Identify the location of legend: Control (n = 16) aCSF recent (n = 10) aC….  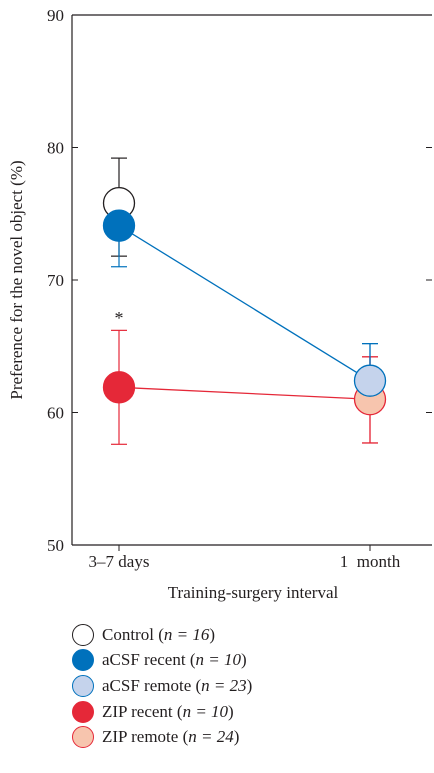
(162, 686).